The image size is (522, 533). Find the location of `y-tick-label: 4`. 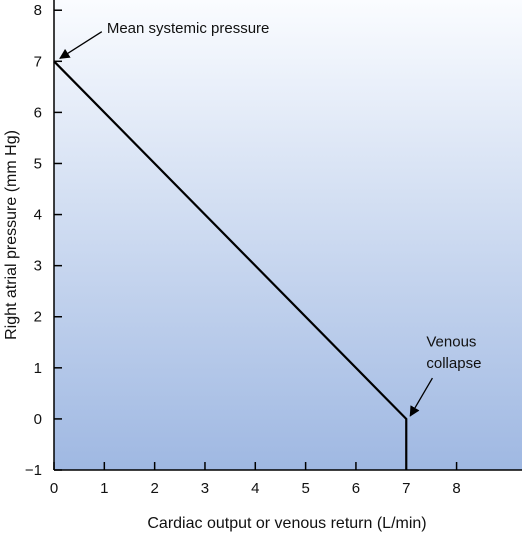

y-tick-label: 4 is located at coordinates (38, 215).